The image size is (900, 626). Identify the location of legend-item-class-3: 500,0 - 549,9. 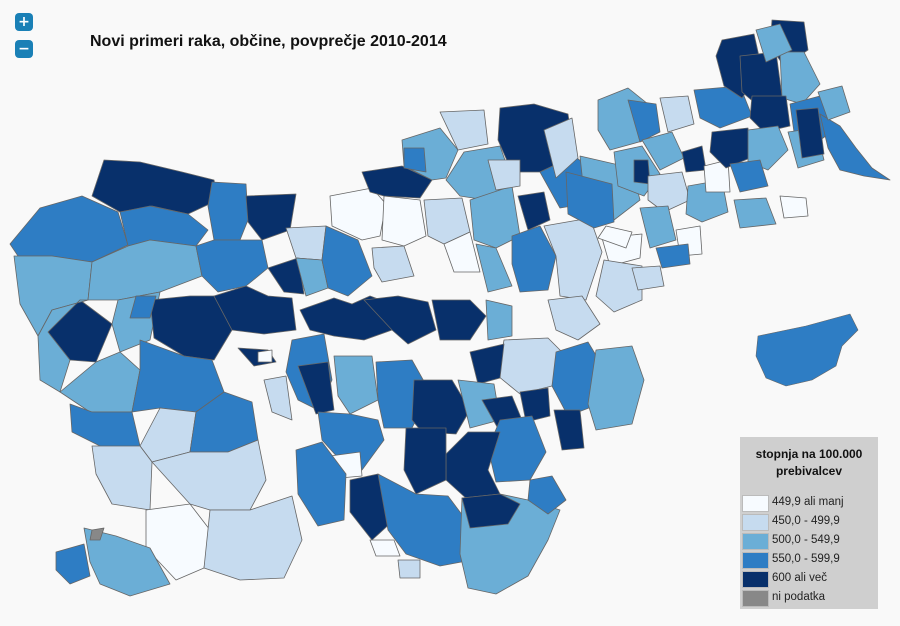
(809, 542).